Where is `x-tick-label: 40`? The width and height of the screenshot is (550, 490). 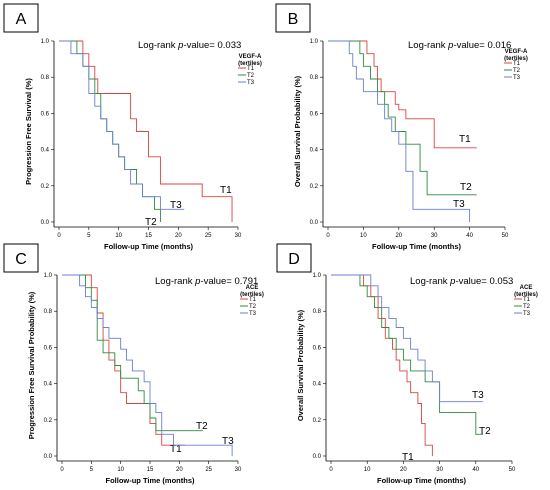
x-tick-label: 40 is located at coordinates (469, 236).